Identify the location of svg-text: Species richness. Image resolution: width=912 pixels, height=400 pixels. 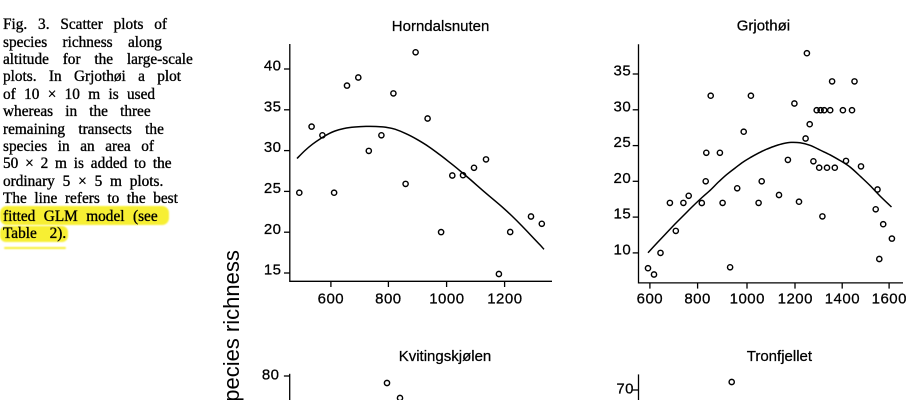
(231, 325).